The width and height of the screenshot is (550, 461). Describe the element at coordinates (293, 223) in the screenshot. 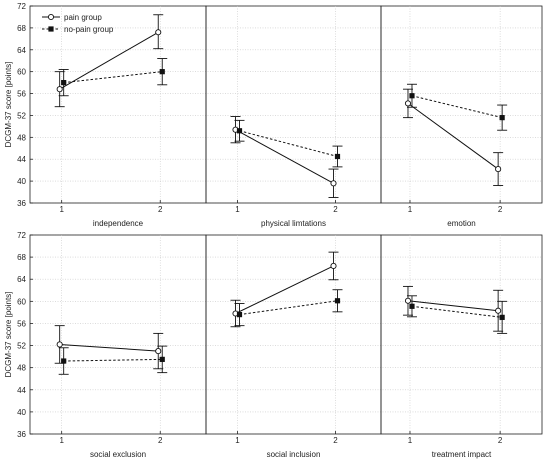

I see `x-axis-label: physical limtations` at that location.